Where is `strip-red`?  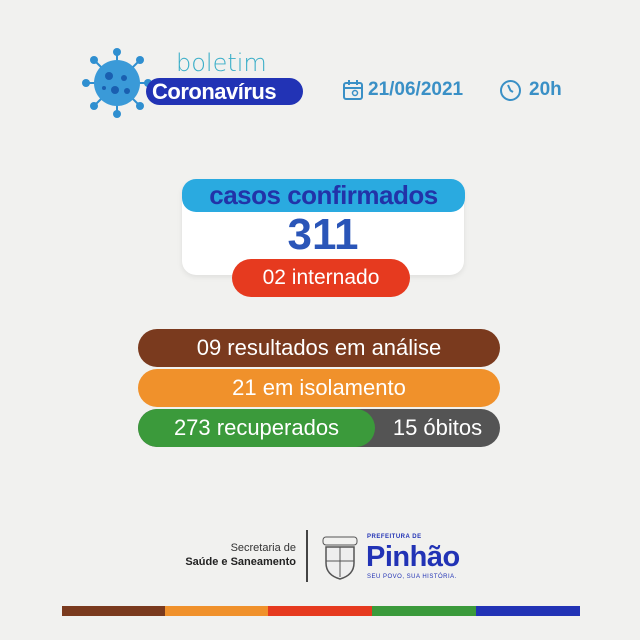
strip-red is located at coordinates (320, 611).